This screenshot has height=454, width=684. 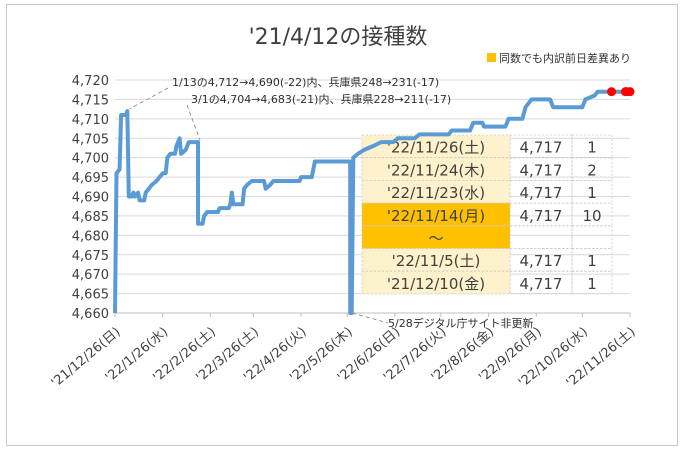 What do you see at coordinates (90, 217) in the screenshot?
I see `y-tick-label: 4,685` at bounding box center [90, 217].